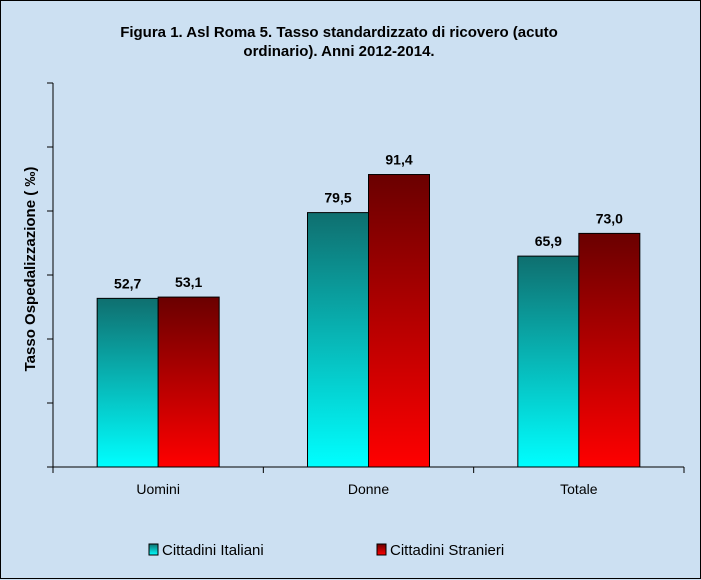 The height and width of the screenshot is (580, 701). What do you see at coordinates (579, 489) in the screenshot?
I see `category-label-totale: Totale` at bounding box center [579, 489].